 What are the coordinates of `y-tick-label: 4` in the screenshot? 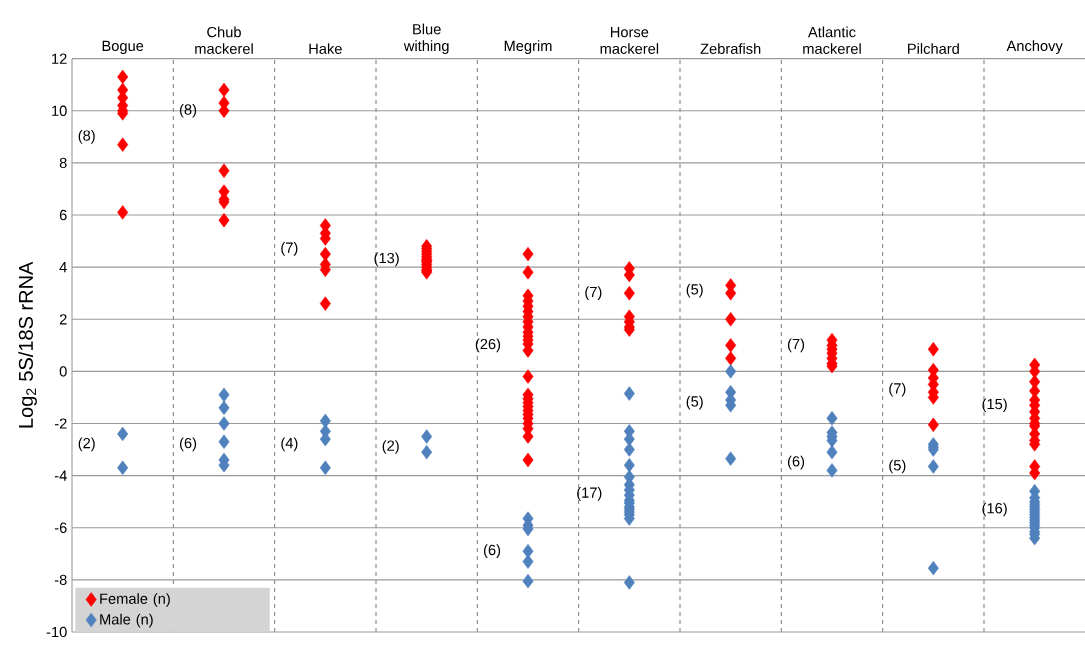 It's located at (63, 267).